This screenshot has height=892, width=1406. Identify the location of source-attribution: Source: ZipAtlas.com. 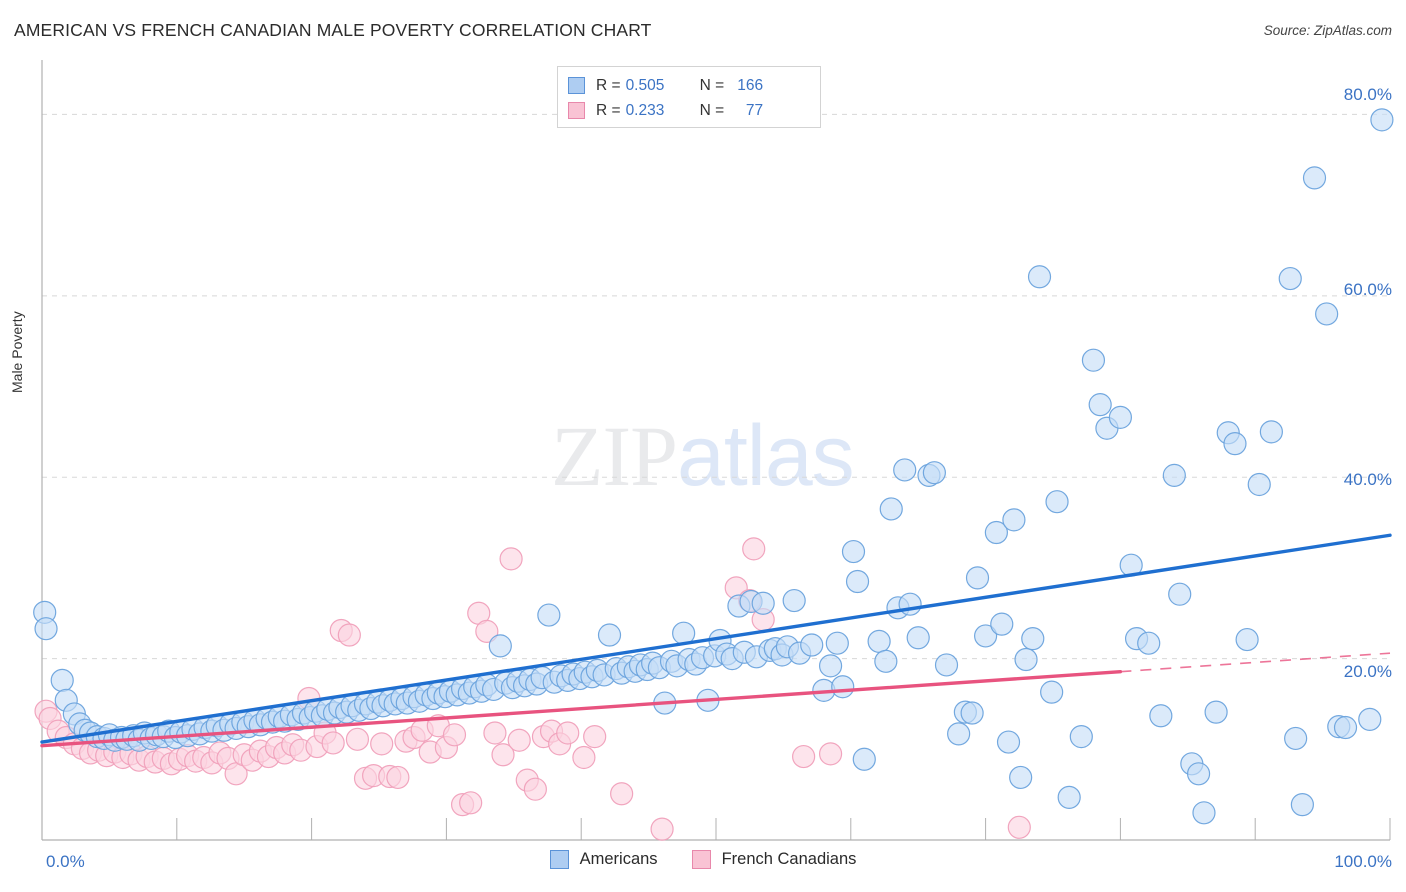
(1327, 30).